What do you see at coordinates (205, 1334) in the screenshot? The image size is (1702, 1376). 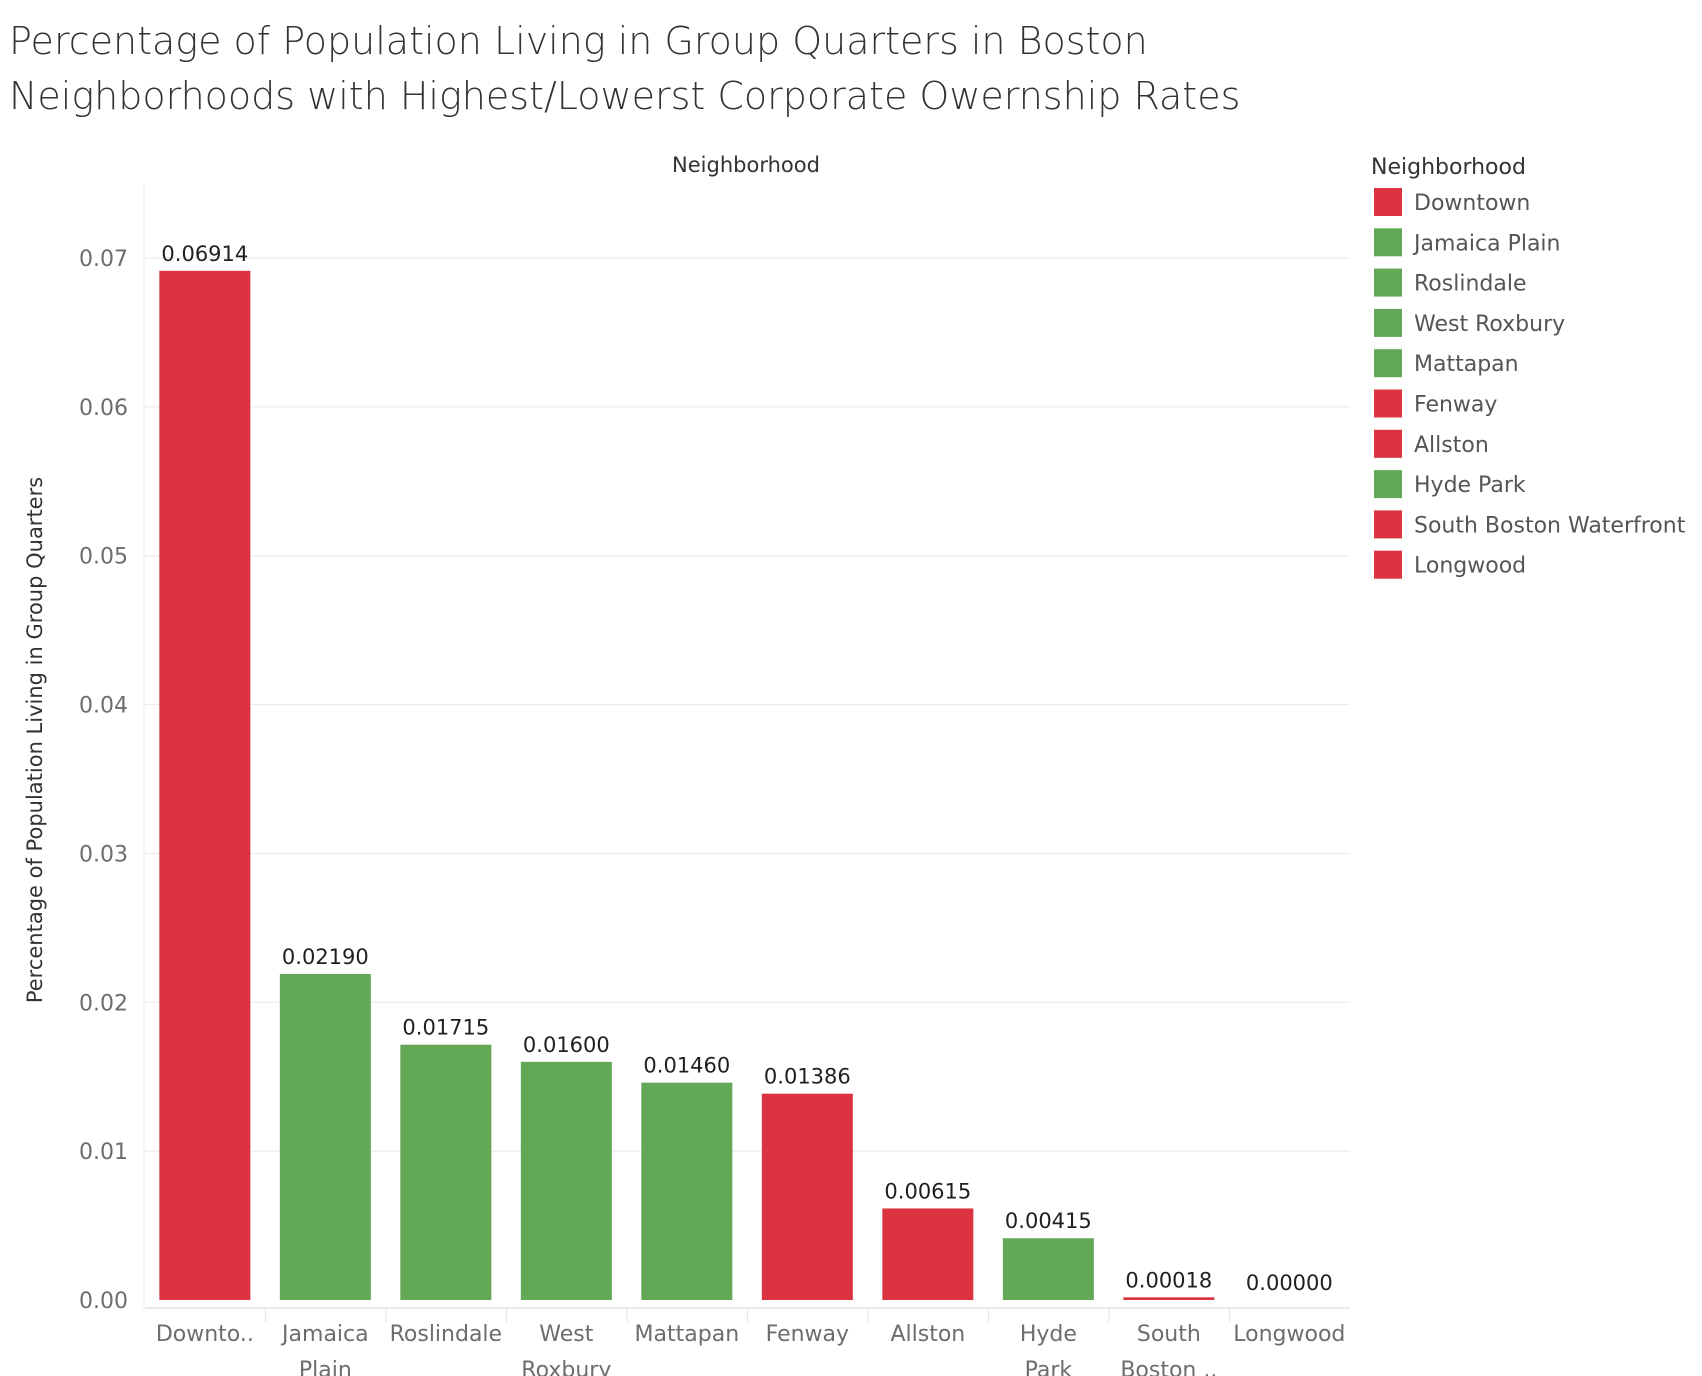 I see `x-tick-label: Downto..` at bounding box center [205, 1334].